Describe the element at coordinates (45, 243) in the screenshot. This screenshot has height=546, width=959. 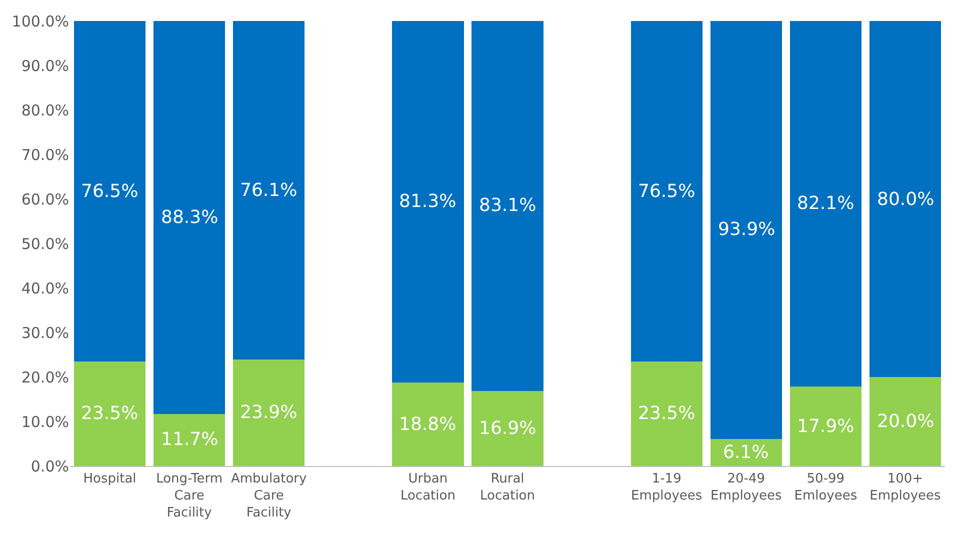
I see `y-tick-label: 50.0%` at that location.